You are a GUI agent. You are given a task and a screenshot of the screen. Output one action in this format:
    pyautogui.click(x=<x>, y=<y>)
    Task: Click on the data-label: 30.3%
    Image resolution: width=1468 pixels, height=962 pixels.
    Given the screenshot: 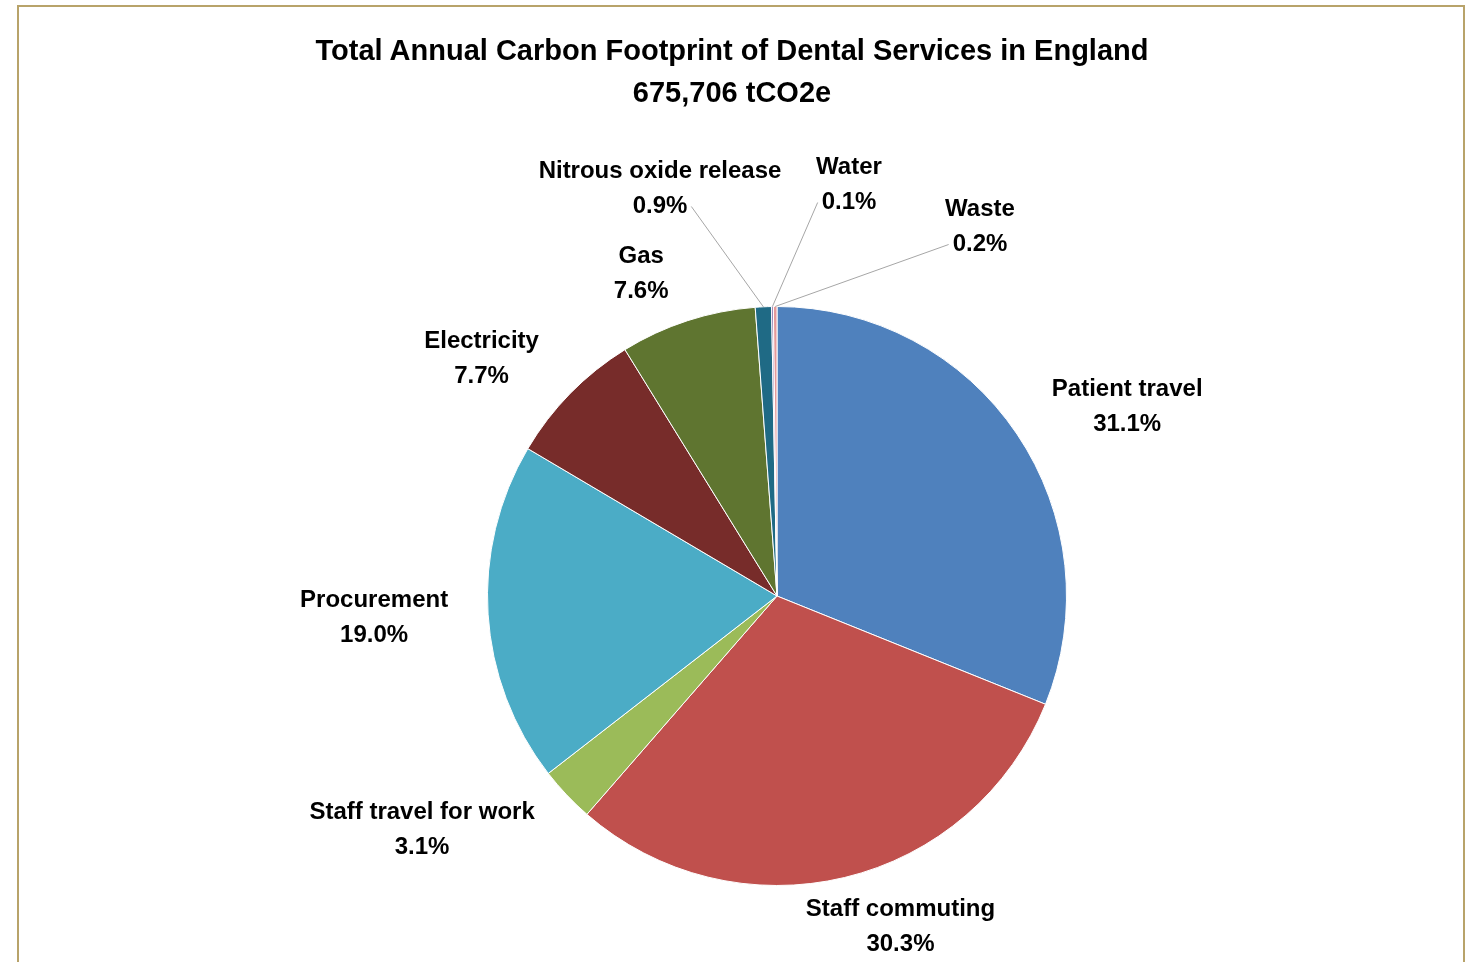 What is the action you would take?
    pyautogui.click(x=900, y=942)
    